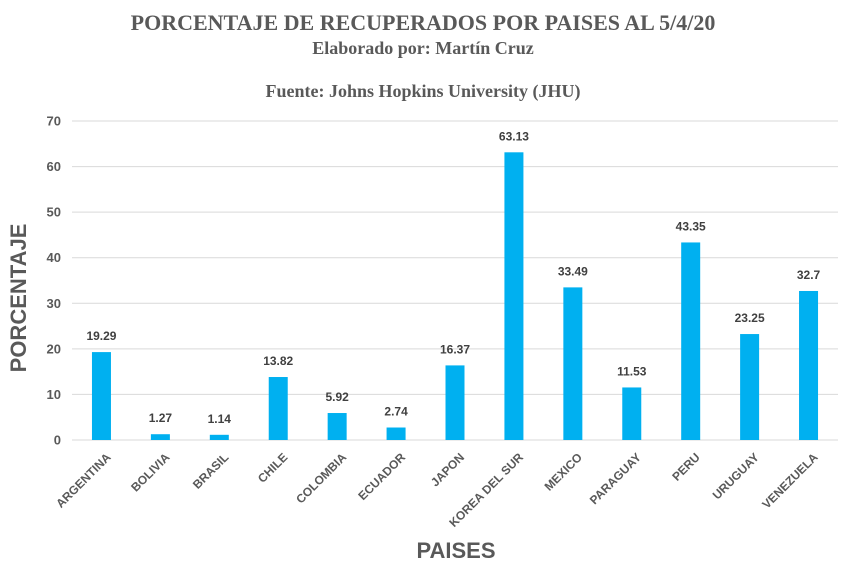 The width and height of the screenshot is (841, 573). I want to click on x-tick-label: CHILE, so click(272, 467).